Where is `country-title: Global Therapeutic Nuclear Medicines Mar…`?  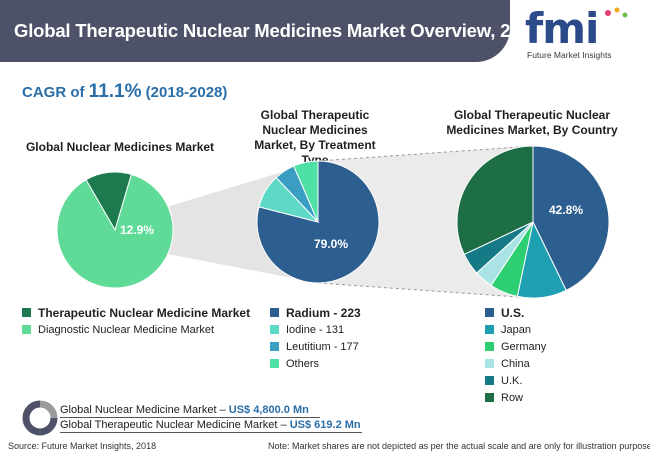 country-title: Global Therapeutic Nuclear Medicines Mar… is located at coordinates (532, 122).